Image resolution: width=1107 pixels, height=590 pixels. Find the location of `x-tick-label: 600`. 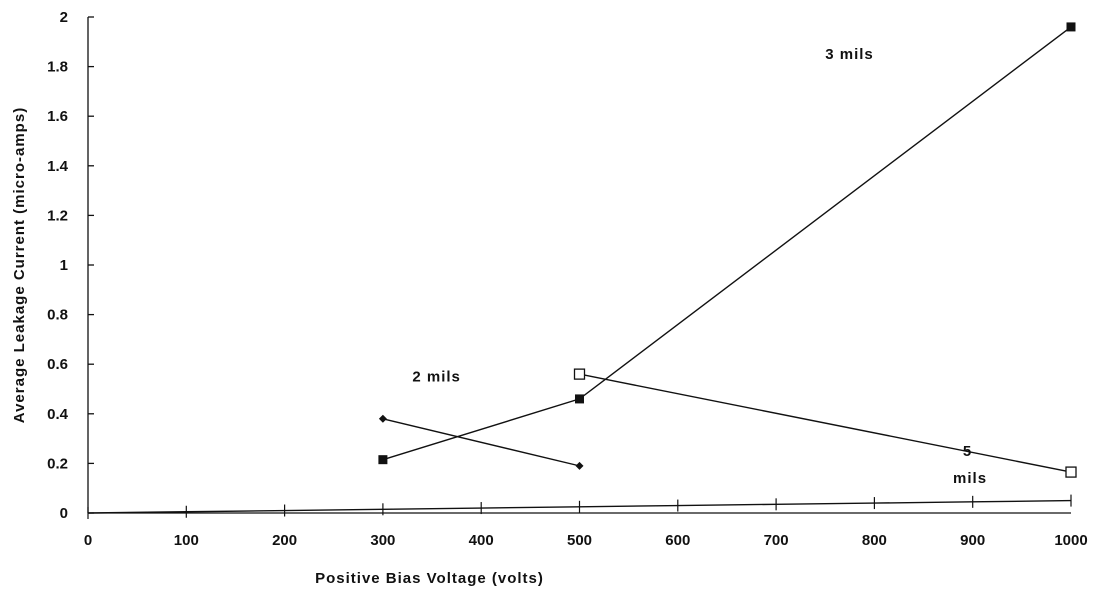

x-tick-label: 600 is located at coordinates (677, 540).